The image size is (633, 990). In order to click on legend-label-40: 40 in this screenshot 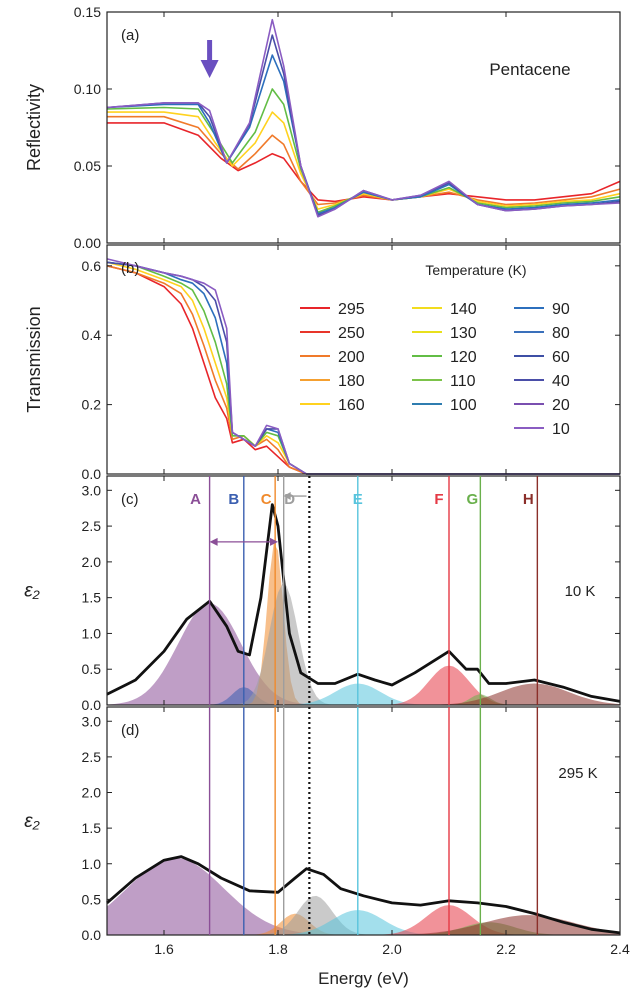, I will do `click(561, 381)`.